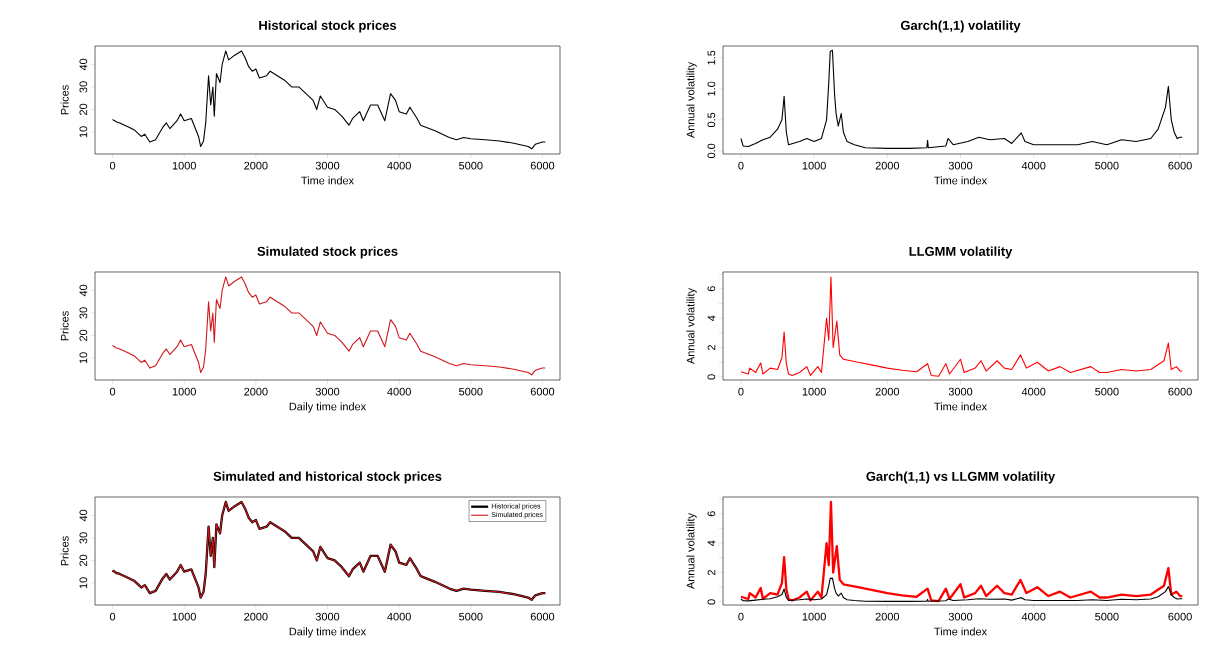 The width and height of the screenshot is (1207, 656). I want to click on chart-title: LLGMM volatility, so click(961, 252).